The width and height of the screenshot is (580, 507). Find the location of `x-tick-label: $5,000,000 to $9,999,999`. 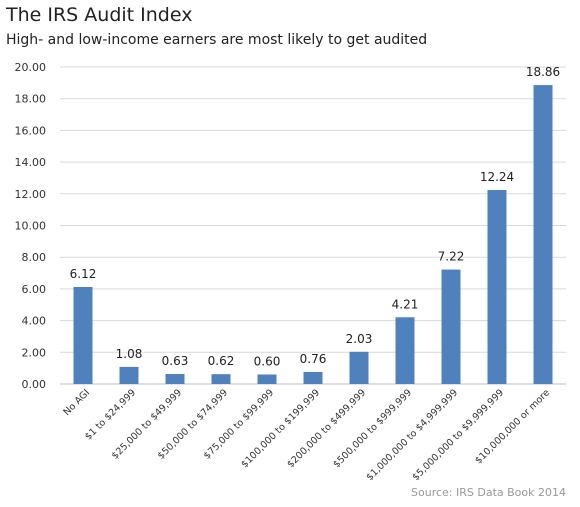

x-tick-label: $5,000,000 to $9,999,999 is located at coordinates (458, 435).